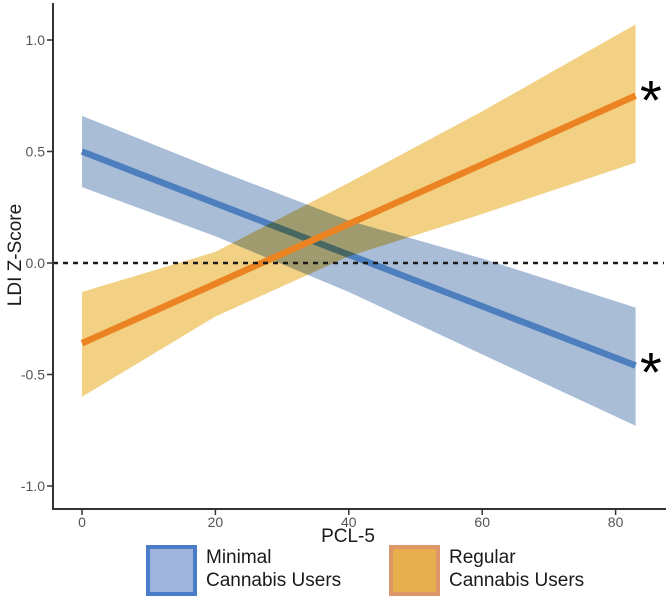 The image size is (666, 599). What do you see at coordinates (171, 570) in the screenshot?
I see `legend-swatch-minimal` at bounding box center [171, 570].